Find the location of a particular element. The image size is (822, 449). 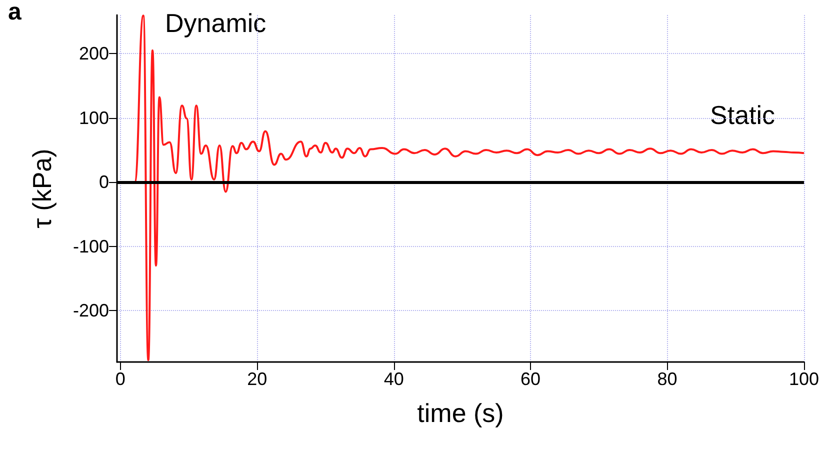

x-tick-label: 0 is located at coordinates (120, 379).